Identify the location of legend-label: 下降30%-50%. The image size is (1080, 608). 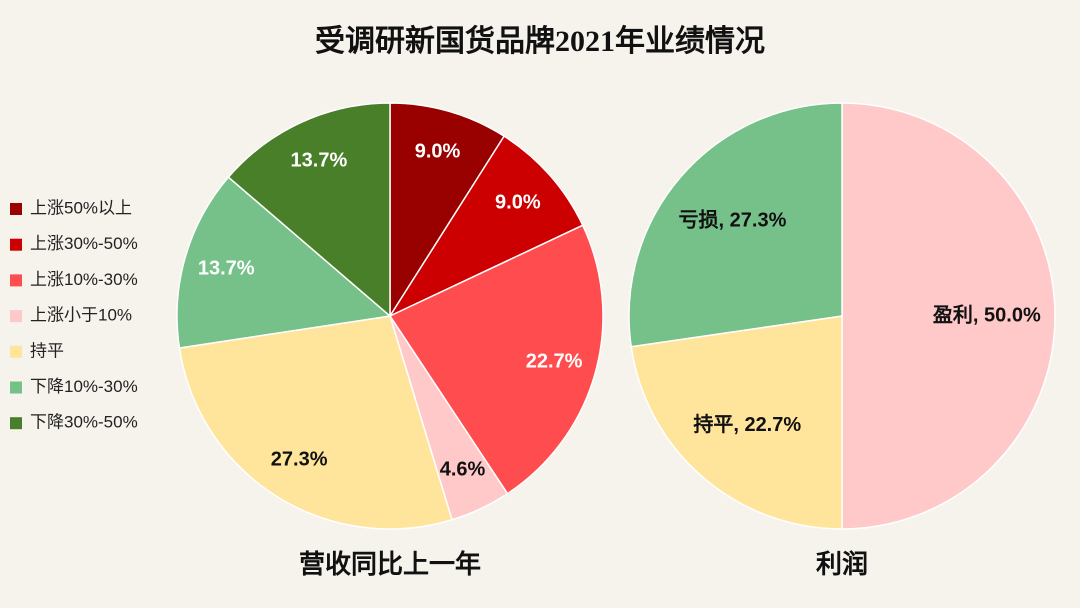
(84, 422).